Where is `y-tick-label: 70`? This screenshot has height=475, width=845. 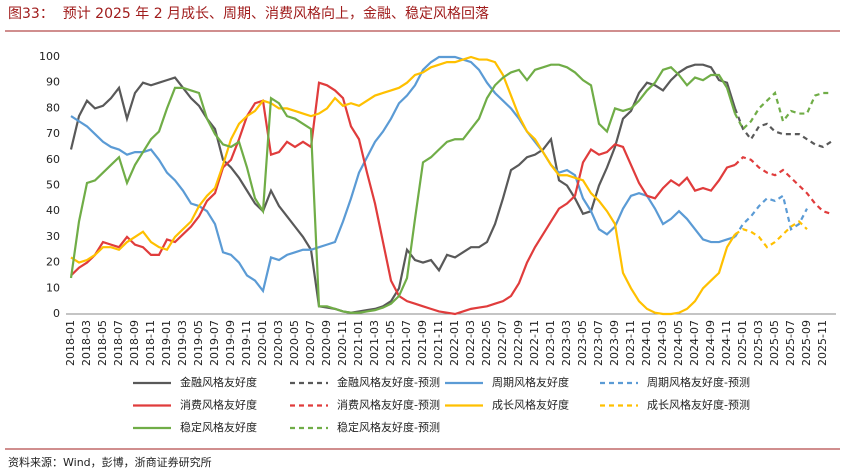 y-tick-label: 70 is located at coordinates (53, 133).